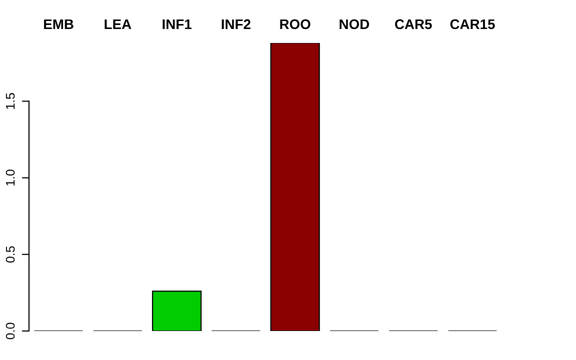 Image resolution: width=576 pixels, height=360 pixels. I want to click on y-tick-label: 0.0, so click(10, 331).